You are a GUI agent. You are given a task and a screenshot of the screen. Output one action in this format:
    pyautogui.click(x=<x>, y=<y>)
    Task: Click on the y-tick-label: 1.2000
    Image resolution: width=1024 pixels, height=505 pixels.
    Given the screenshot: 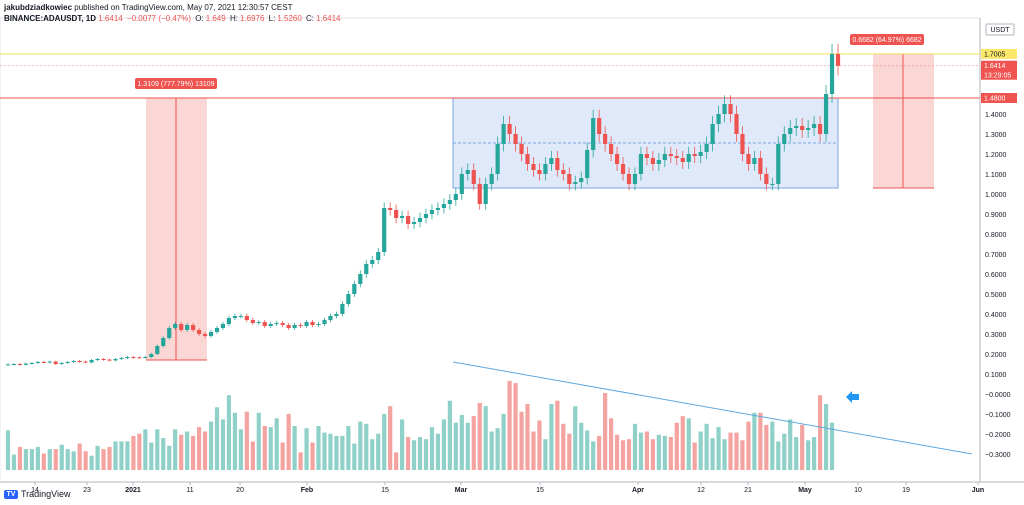 What is the action you would take?
    pyautogui.click(x=996, y=155)
    